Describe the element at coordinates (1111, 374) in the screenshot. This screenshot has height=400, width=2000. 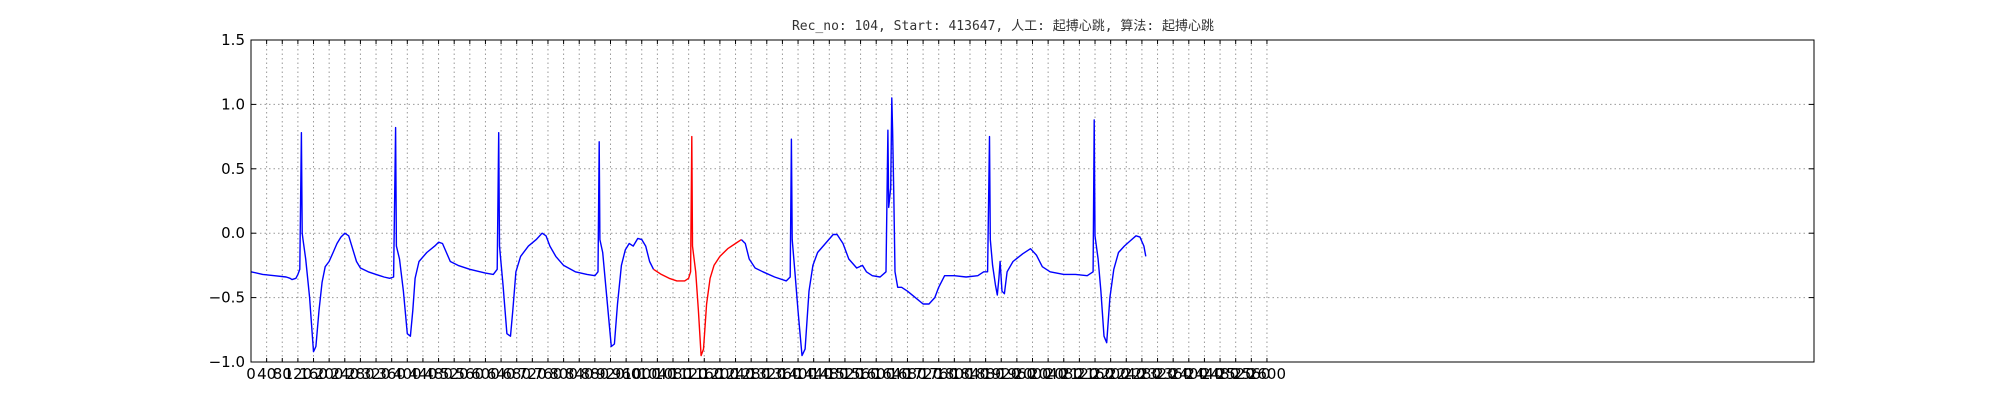
I see `x-tick-label: 2200` at that location.